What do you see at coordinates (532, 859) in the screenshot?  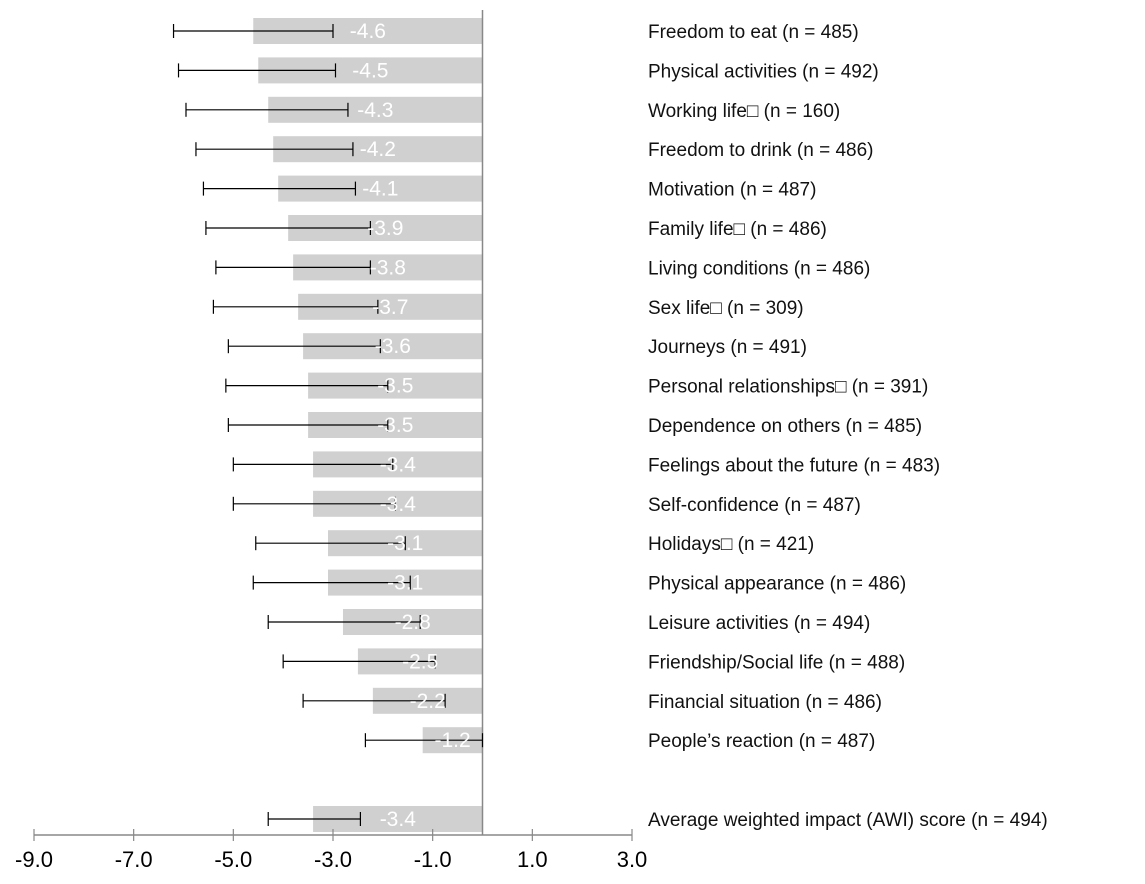 I see `x-tick-label: 1.0` at bounding box center [532, 859].